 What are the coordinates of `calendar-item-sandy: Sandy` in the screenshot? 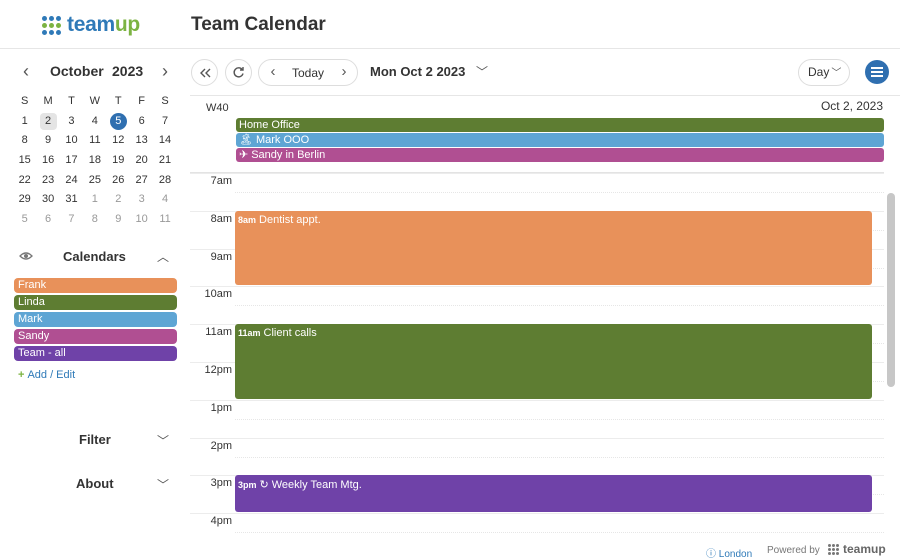 It's located at (95, 336).